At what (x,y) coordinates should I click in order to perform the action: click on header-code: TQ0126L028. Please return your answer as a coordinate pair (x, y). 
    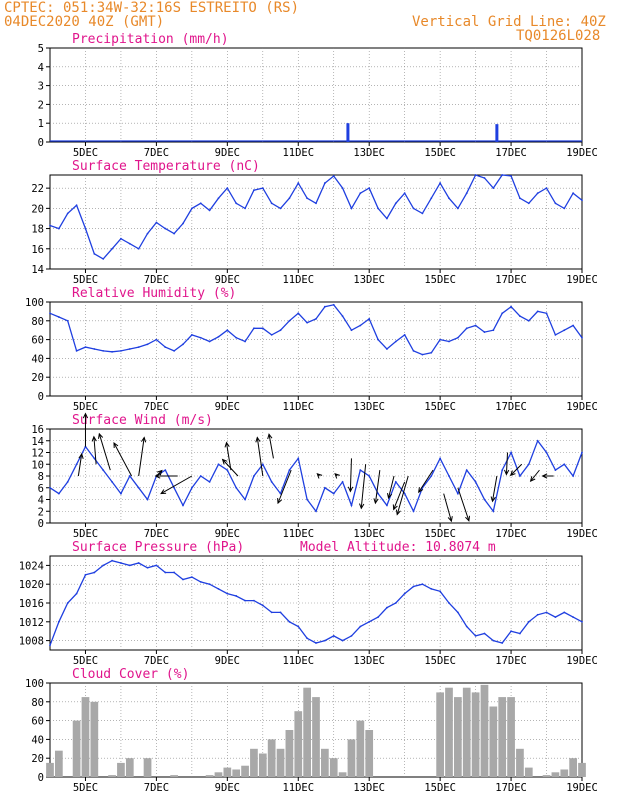
    Looking at the image, I should click on (558, 36).